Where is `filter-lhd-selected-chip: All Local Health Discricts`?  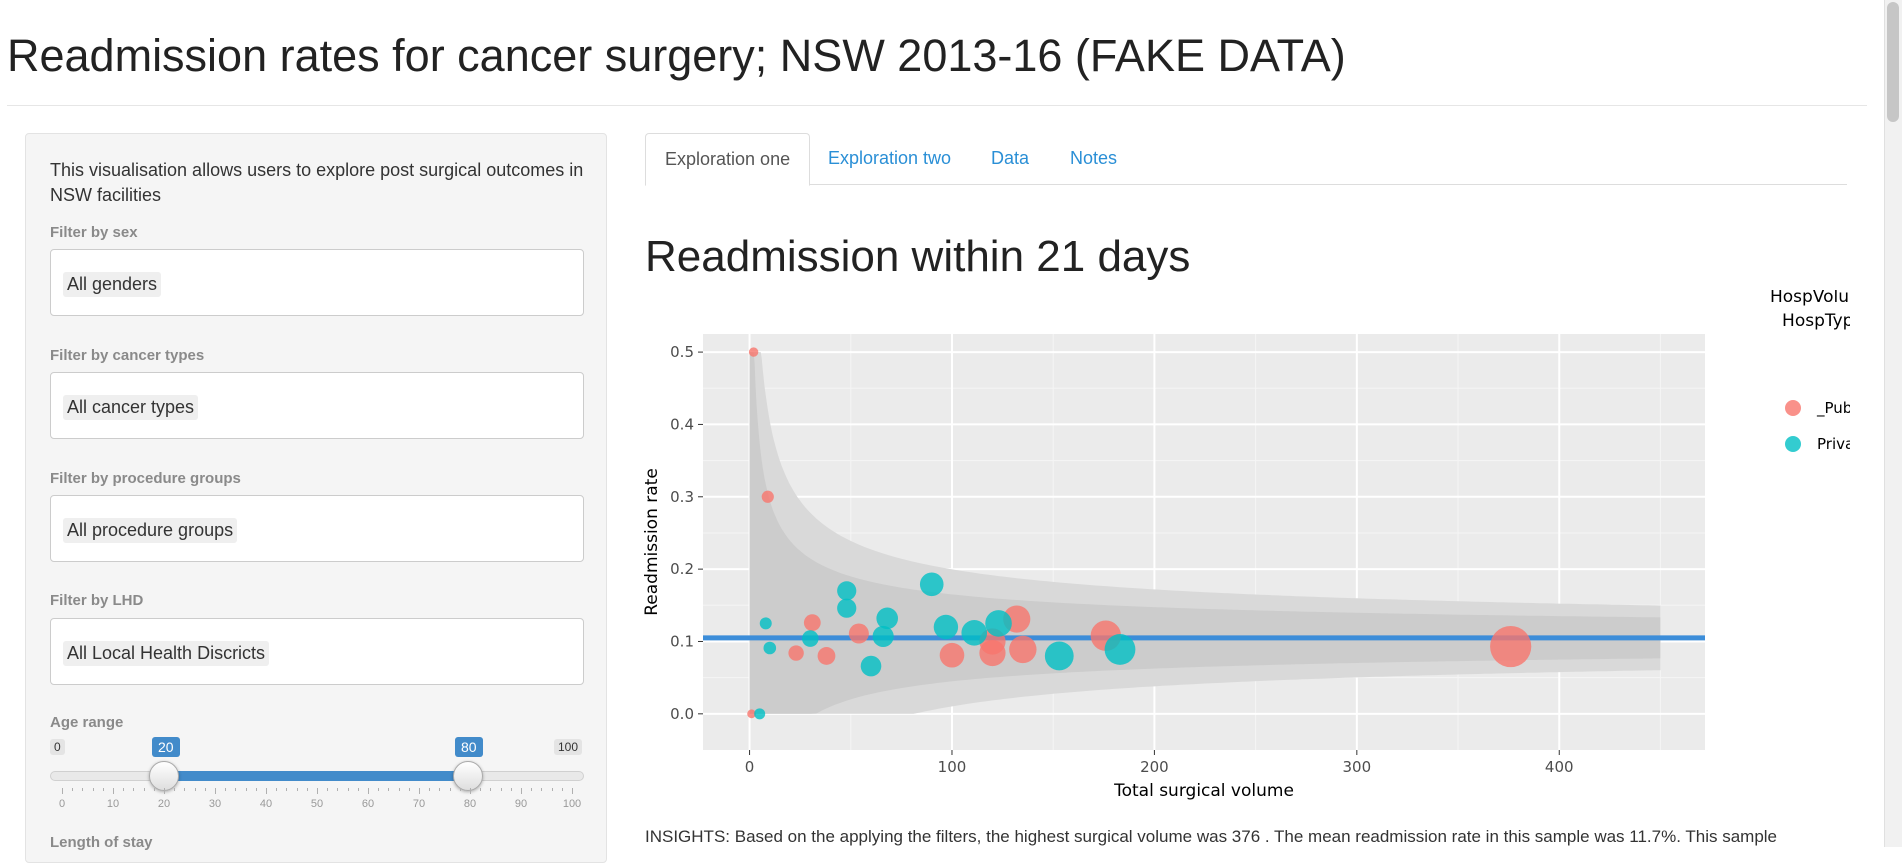 filter-lhd-selected-chip: All Local Health Discricts is located at coordinates (166, 653).